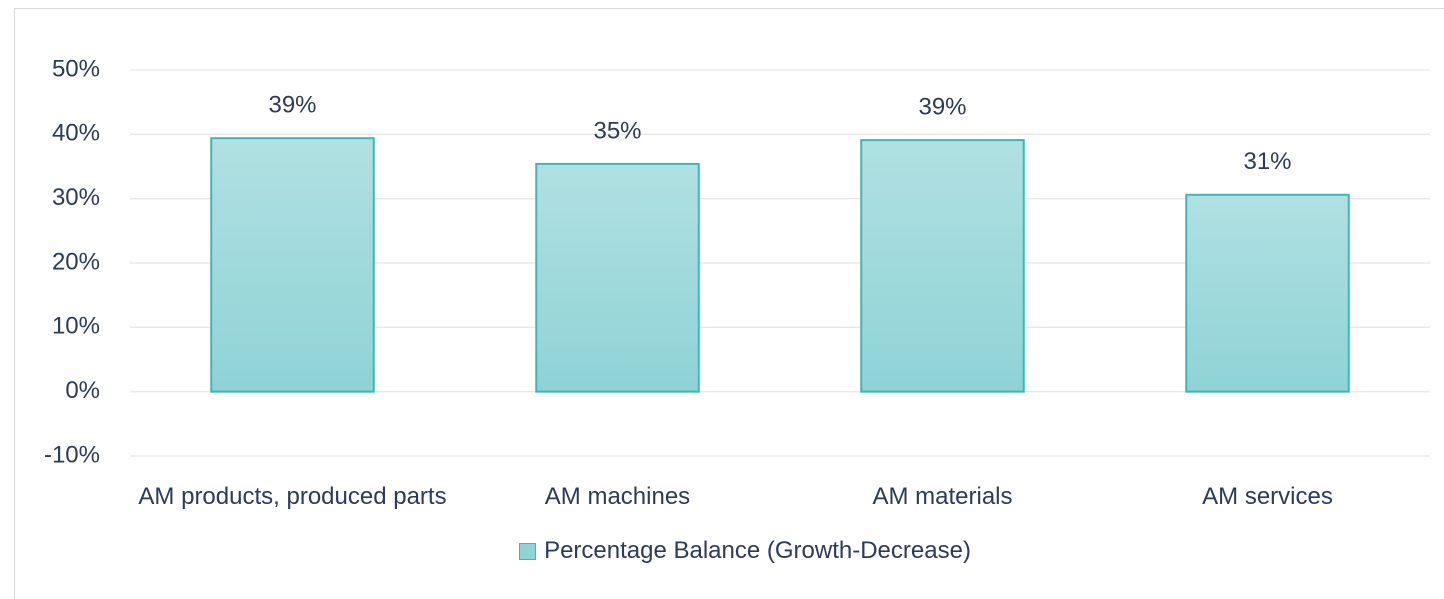 The width and height of the screenshot is (1444, 599). What do you see at coordinates (942, 496) in the screenshot?
I see `x-tick-label: AM materials` at bounding box center [942, 496].